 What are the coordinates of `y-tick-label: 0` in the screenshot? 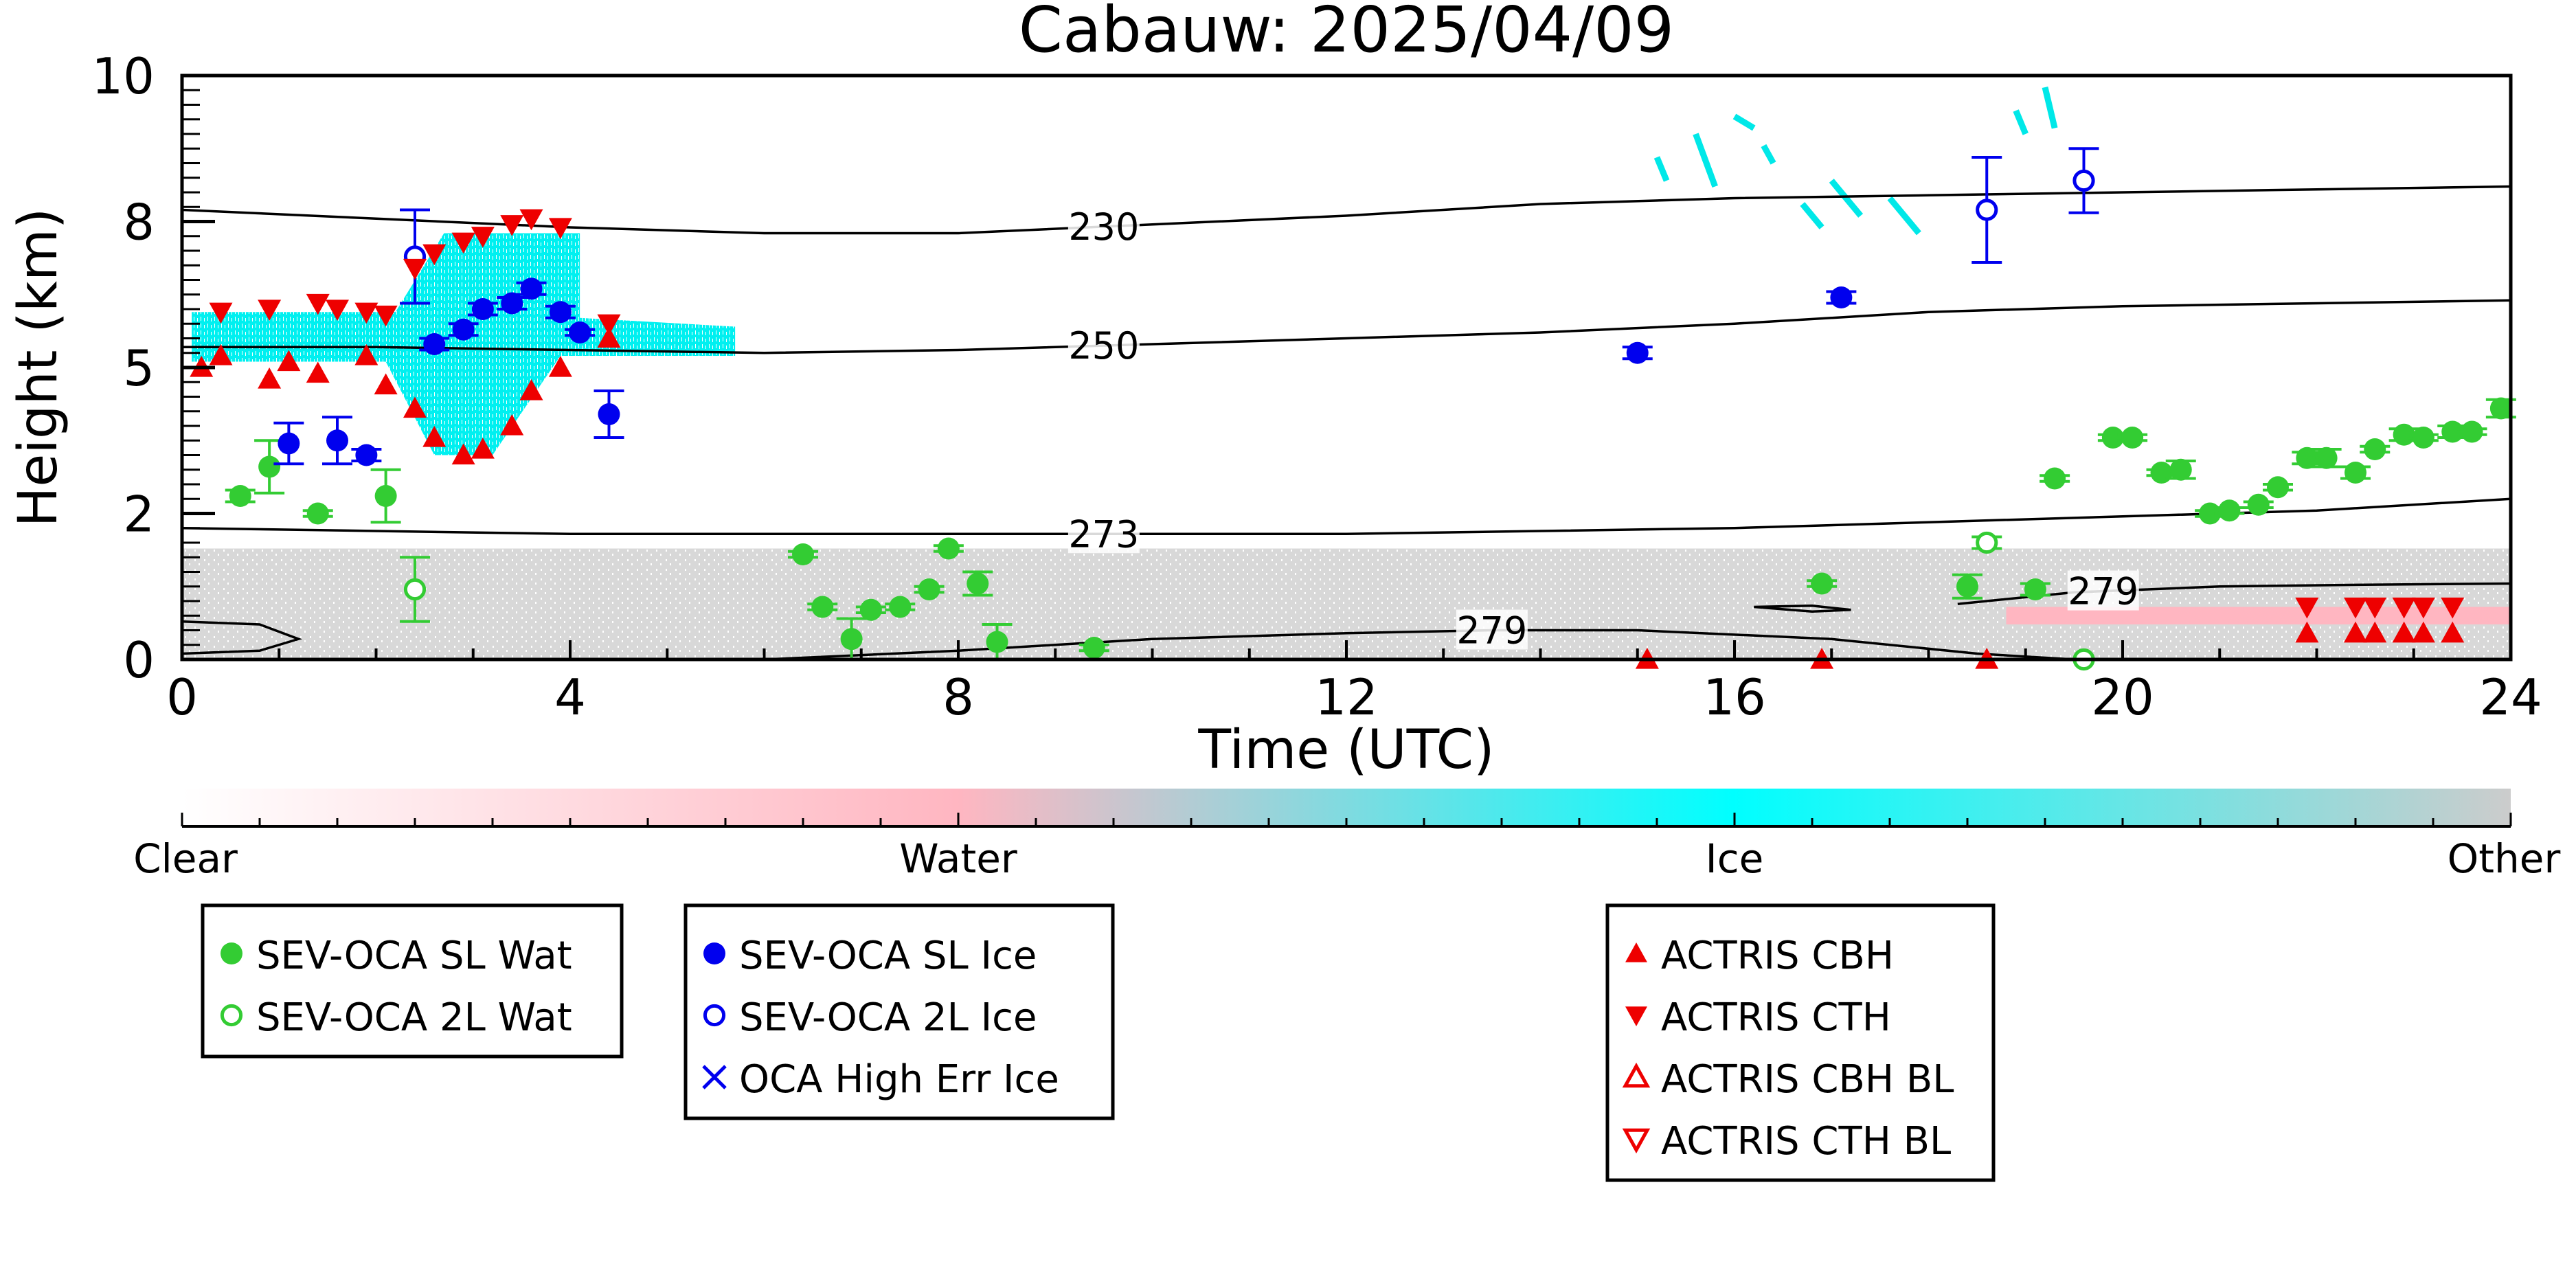 It's located at (139, 660).